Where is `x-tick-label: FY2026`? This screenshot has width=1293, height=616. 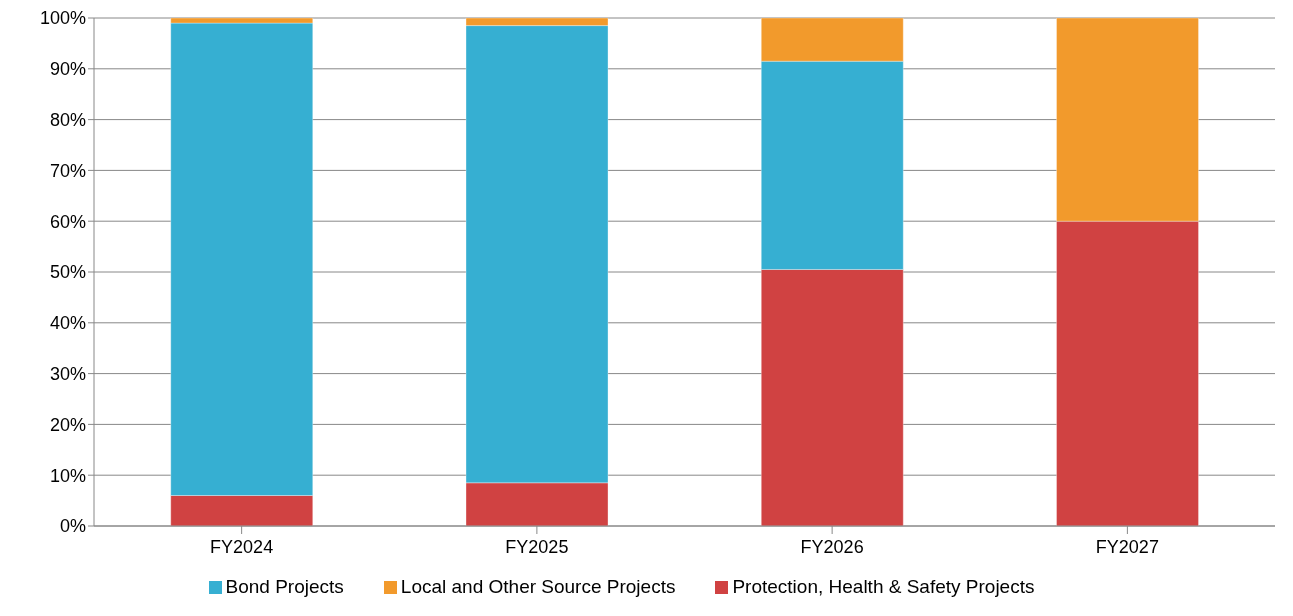
x-tick-label: FY2026 is located at coordinates (832, 546).